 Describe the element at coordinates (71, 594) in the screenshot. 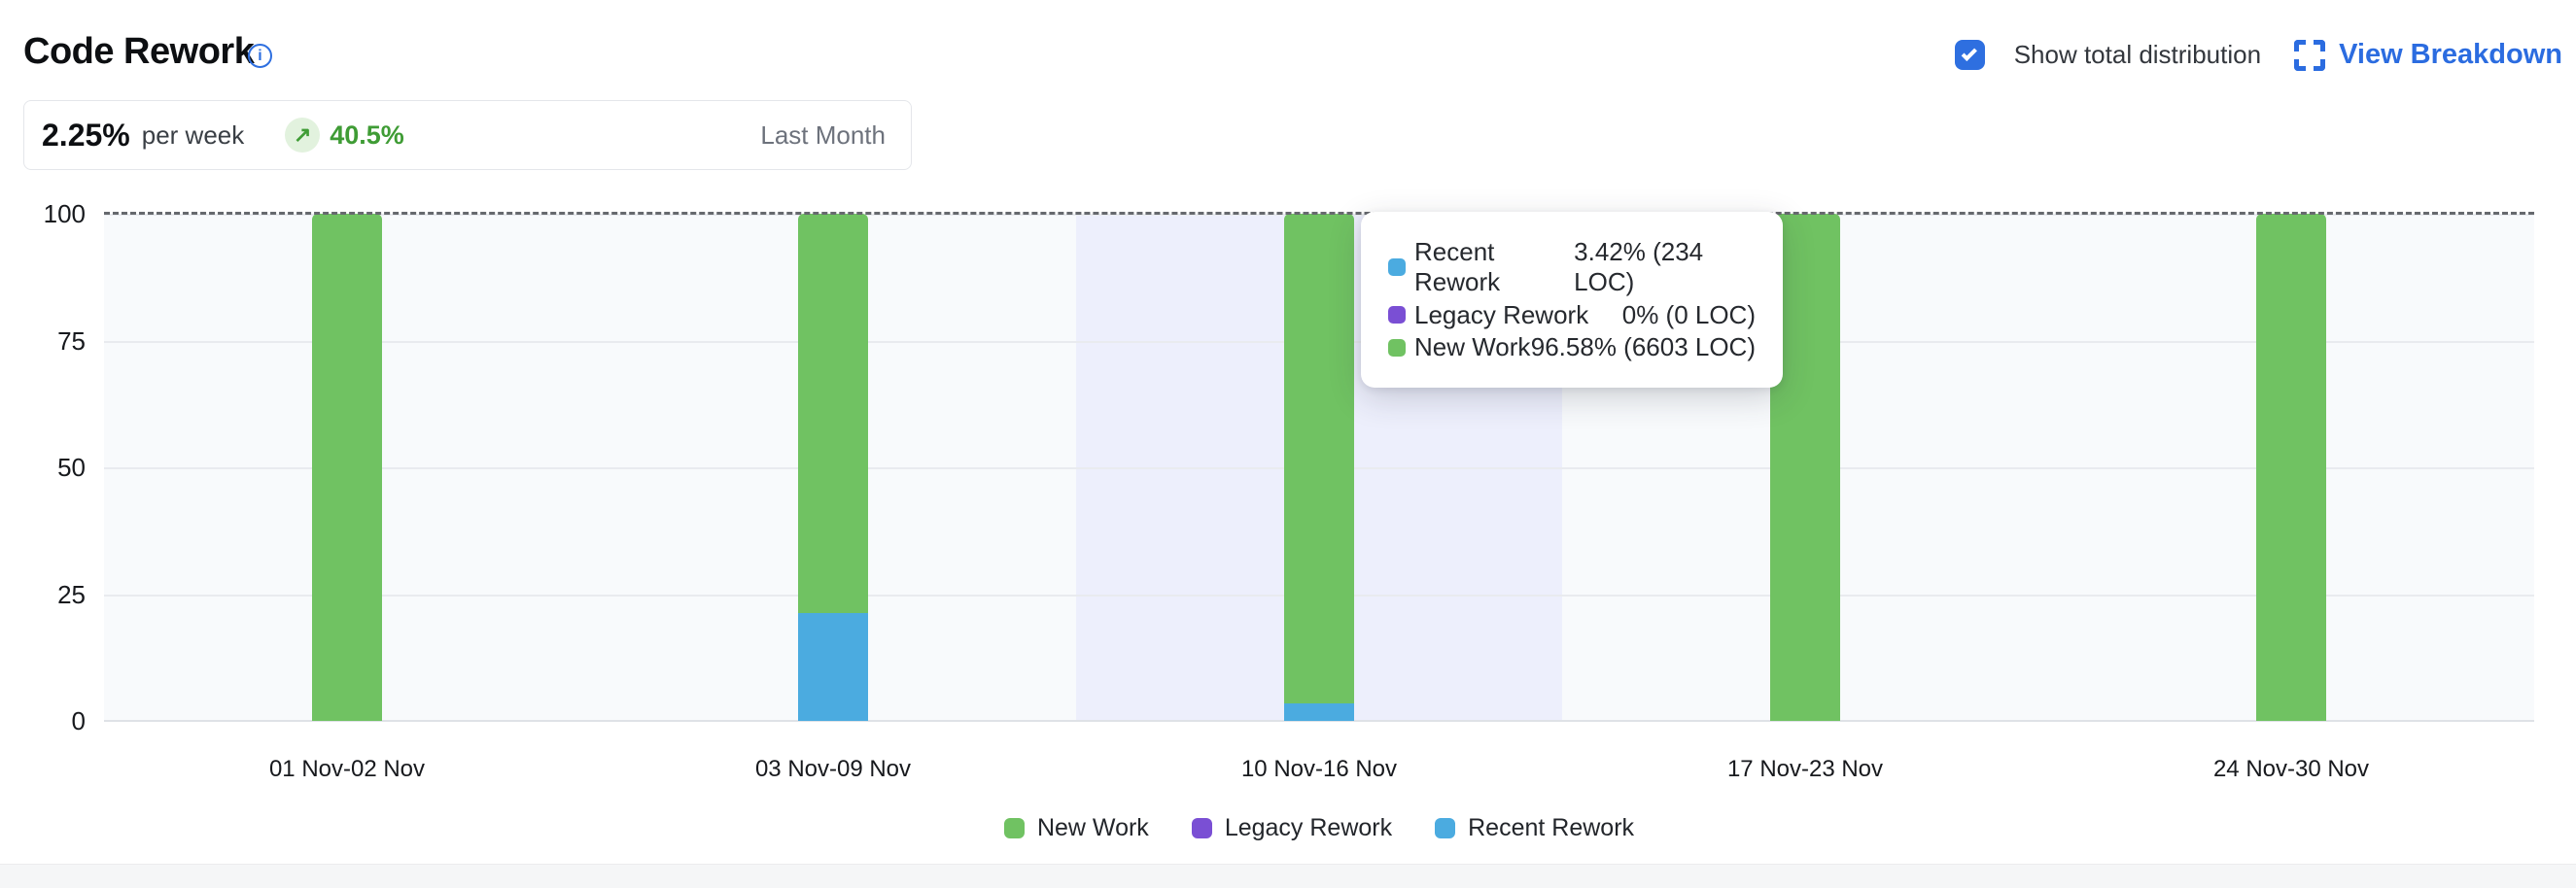

I see `y-tick-label-25: 25` at that location.